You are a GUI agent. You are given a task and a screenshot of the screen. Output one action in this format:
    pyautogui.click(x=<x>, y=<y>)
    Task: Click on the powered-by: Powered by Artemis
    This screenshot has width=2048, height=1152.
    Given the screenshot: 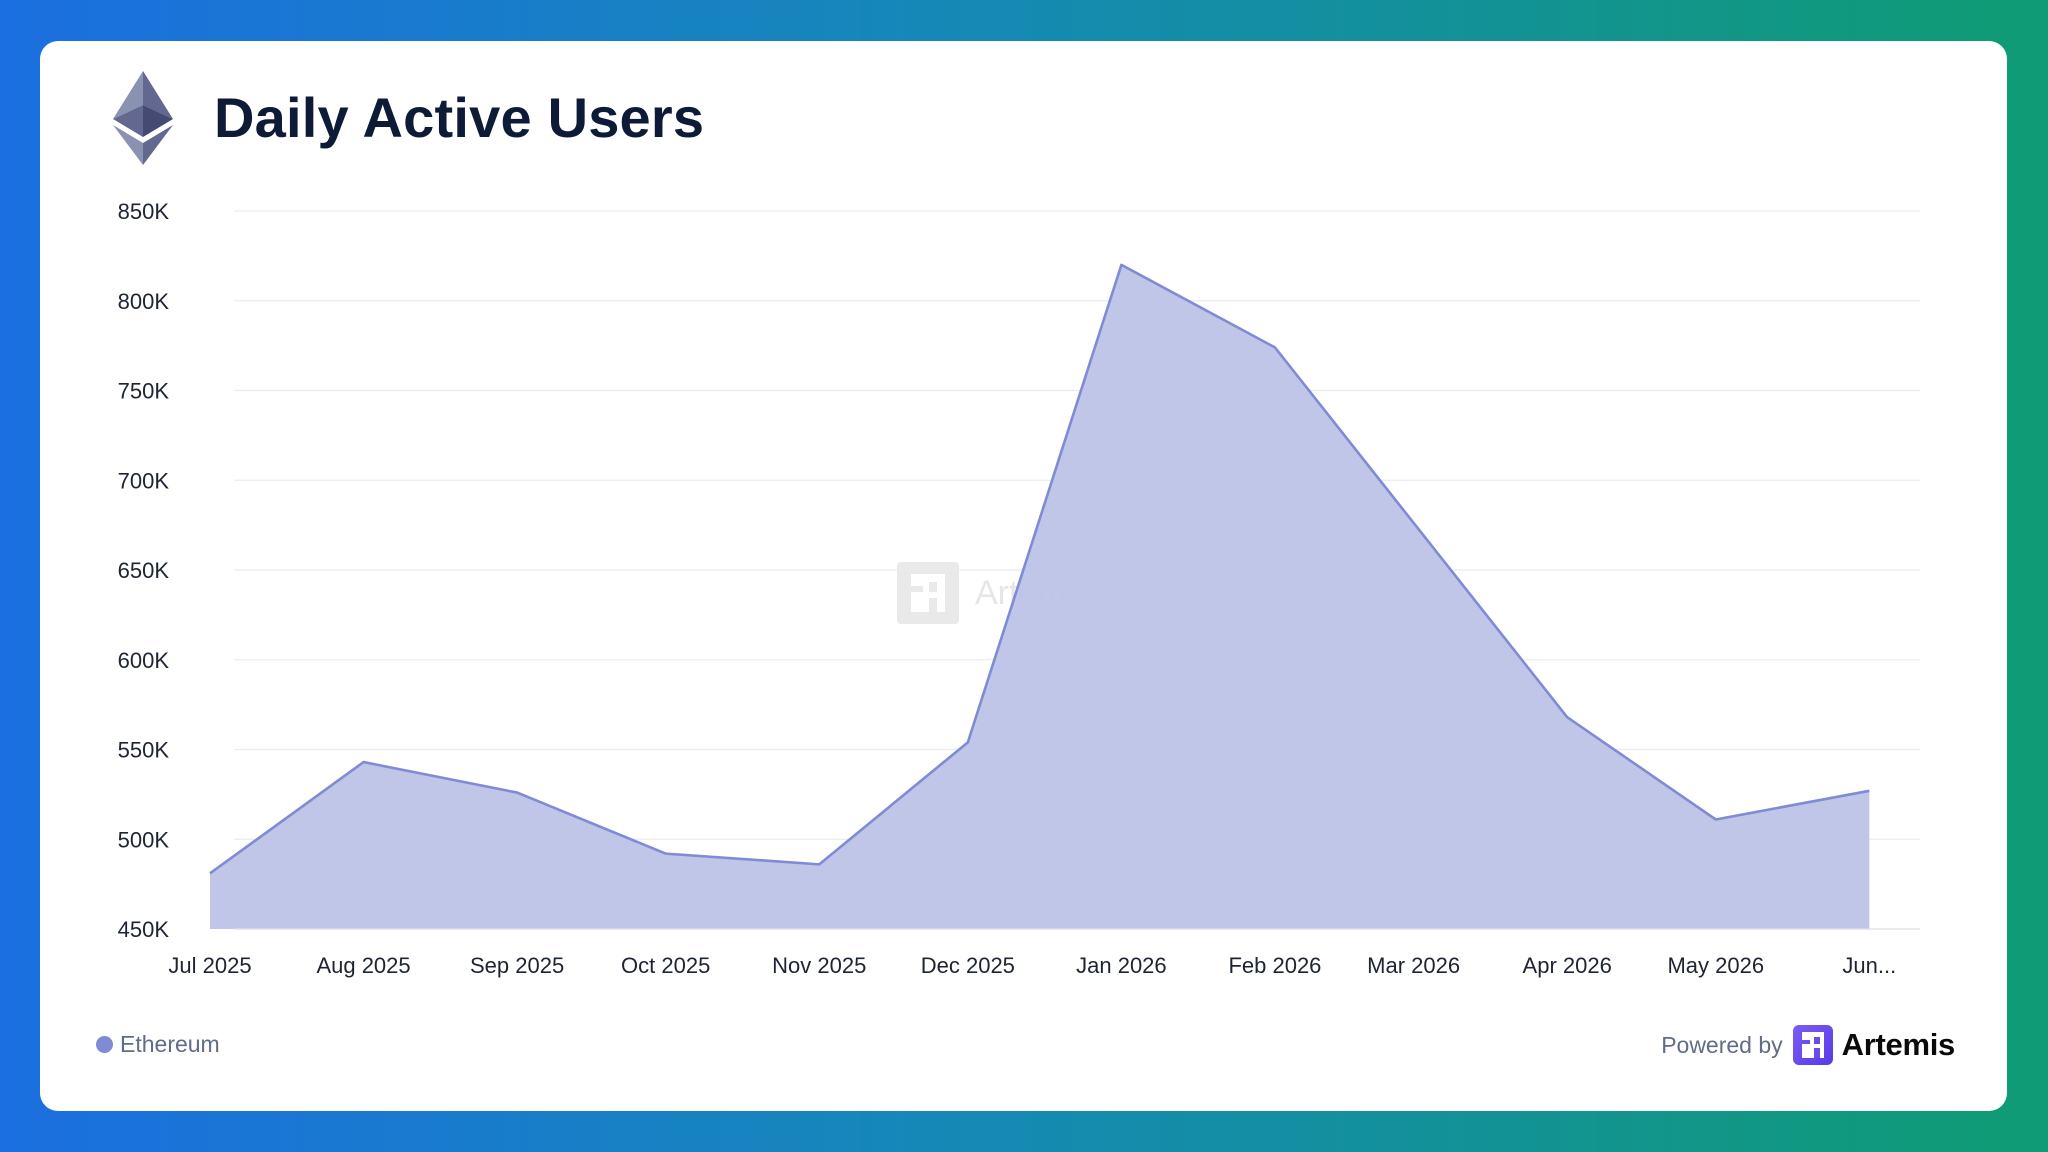 What is the action you would take?
    pyautogui.click(x=1808, y=1045)
    